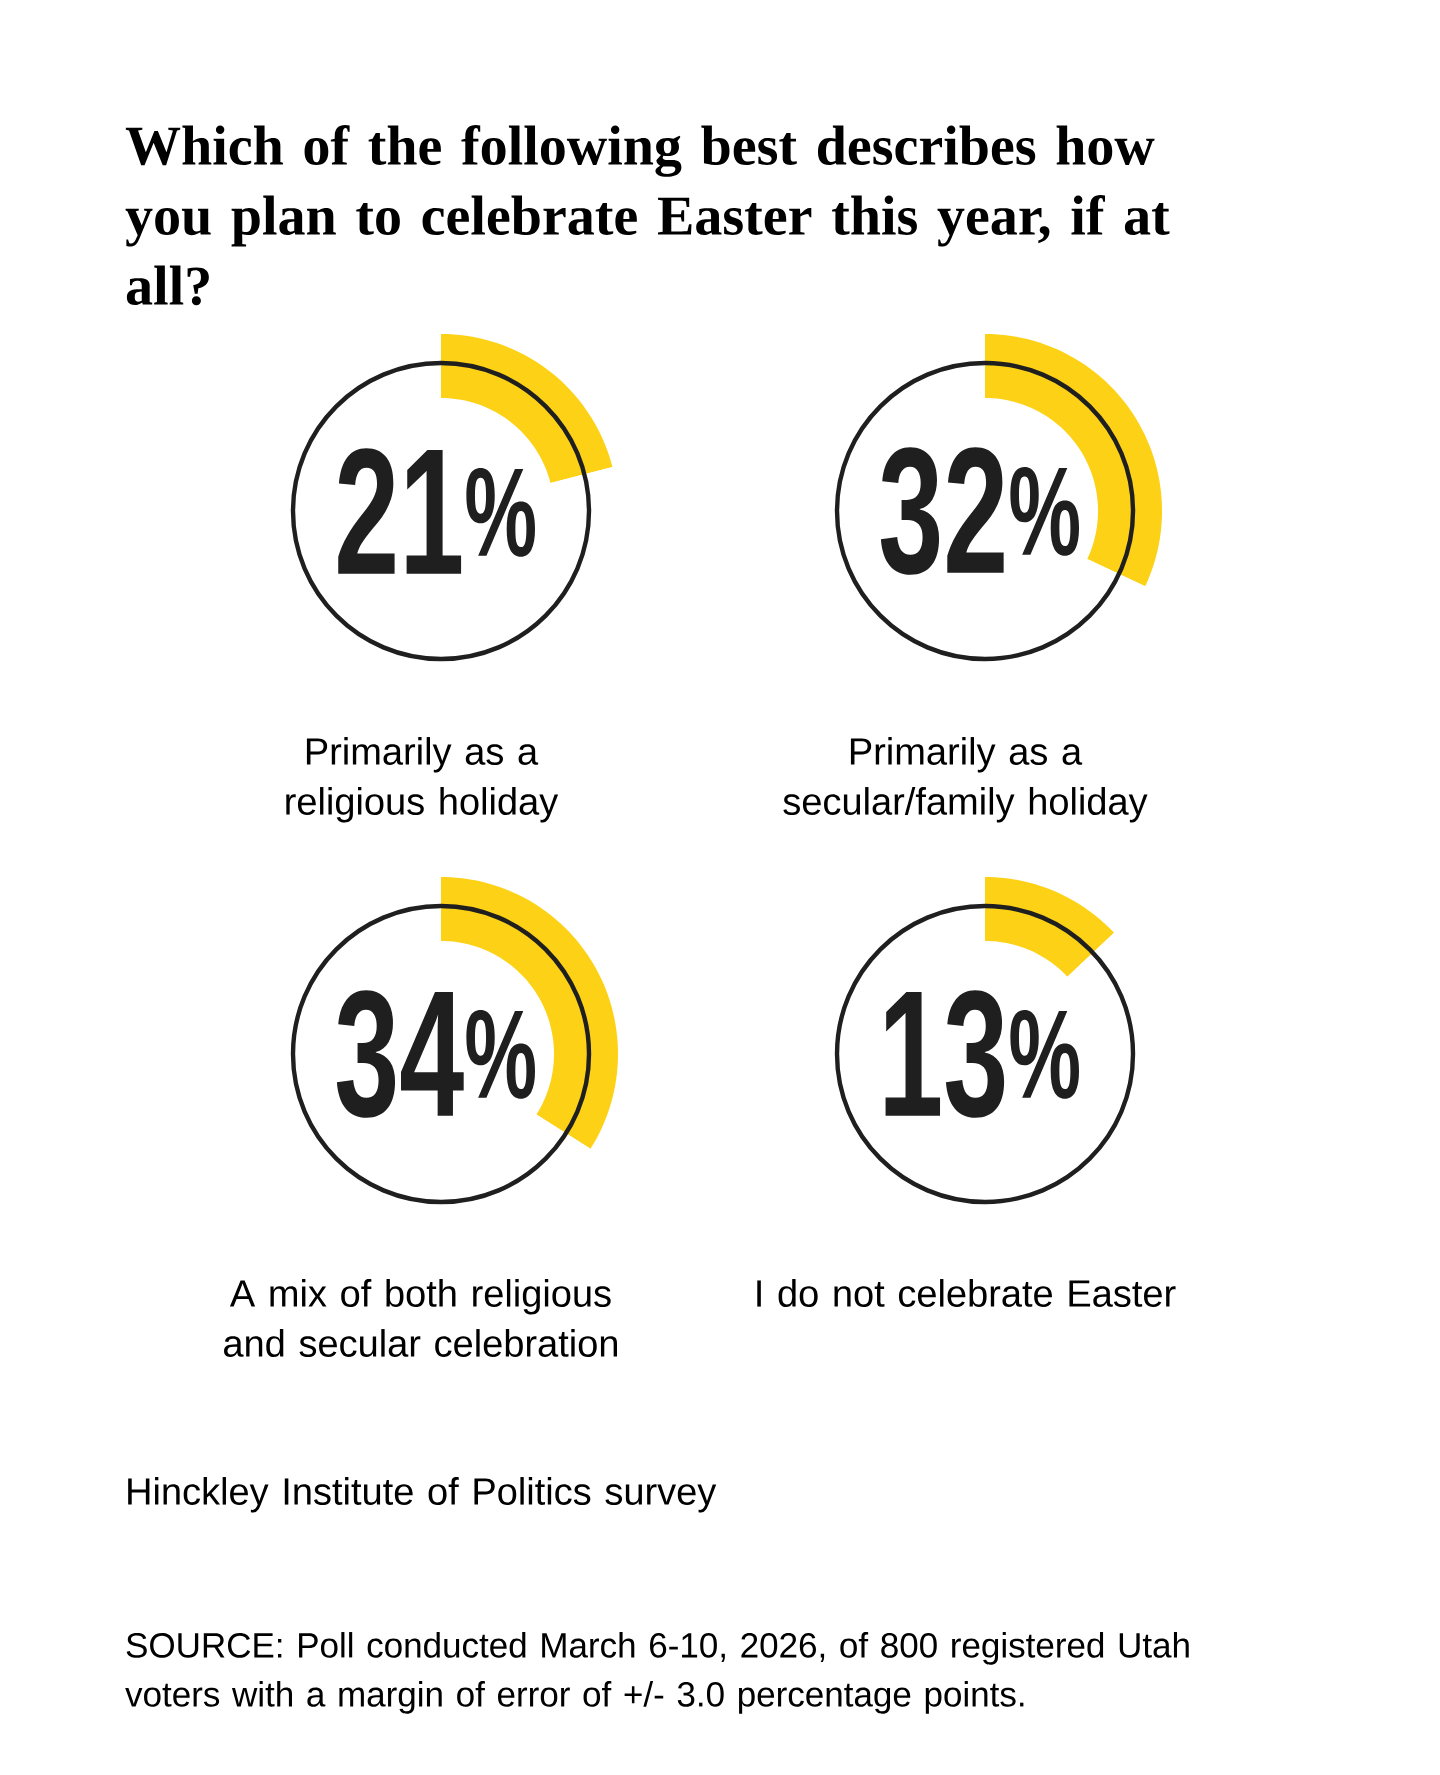 The height and width of the screenshot is (1775, 1440). I want to click on text: Primarily as a secular/family holiday, so click(965, 780).